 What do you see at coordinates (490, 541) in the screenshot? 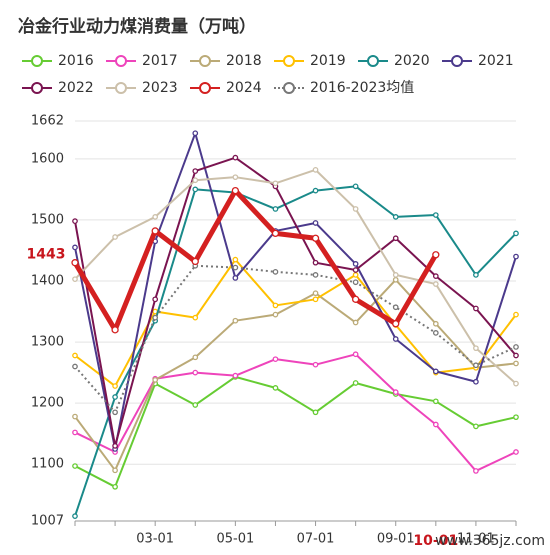
I see `watermark: www.365jz.com` at bounding box center [490, 541].